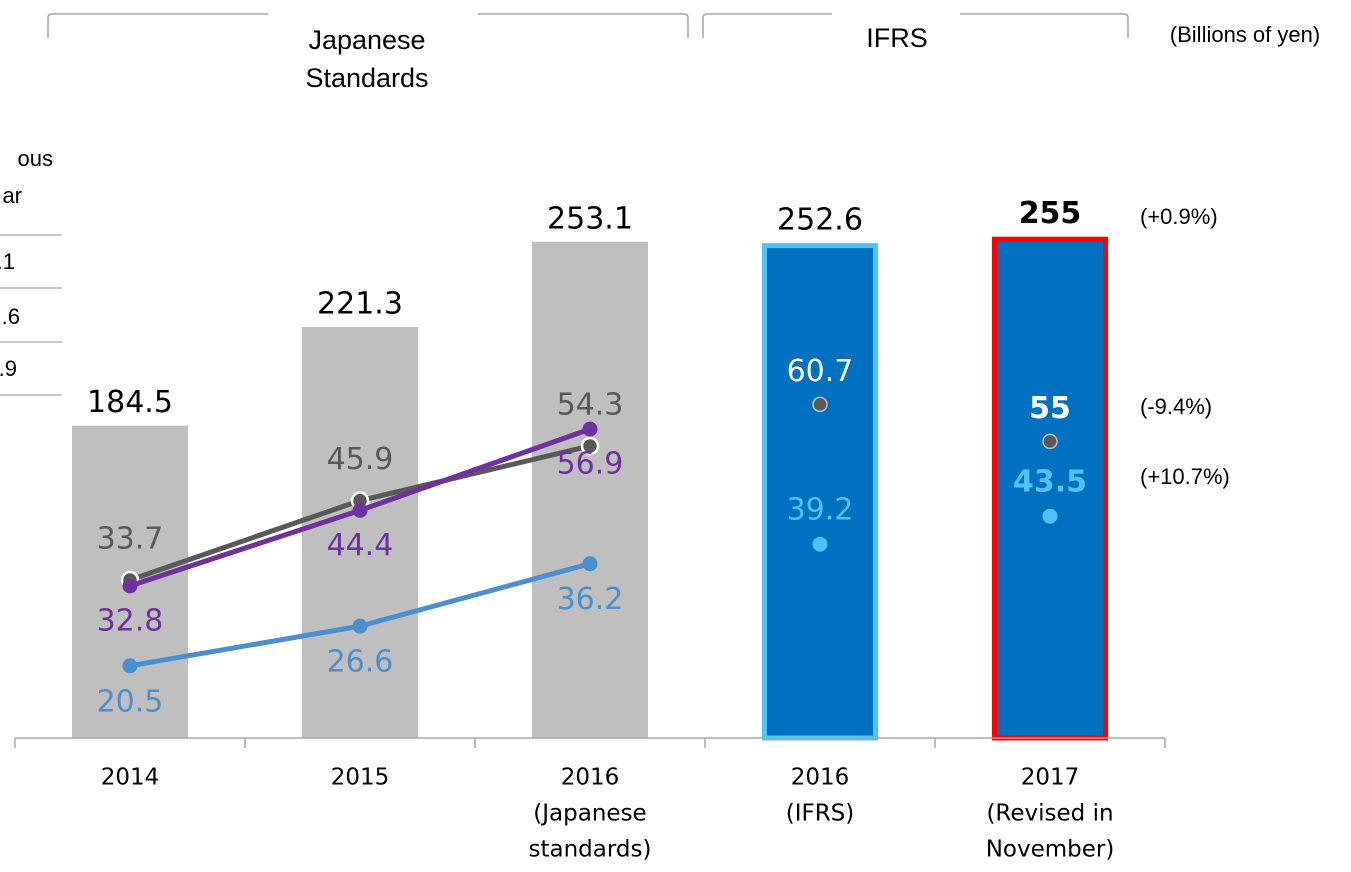 This screenshot has height=872, width=1351. Describe the element at coordinates (35, 158) in the screenshot. I see `legend-fragment: ous` at that location.